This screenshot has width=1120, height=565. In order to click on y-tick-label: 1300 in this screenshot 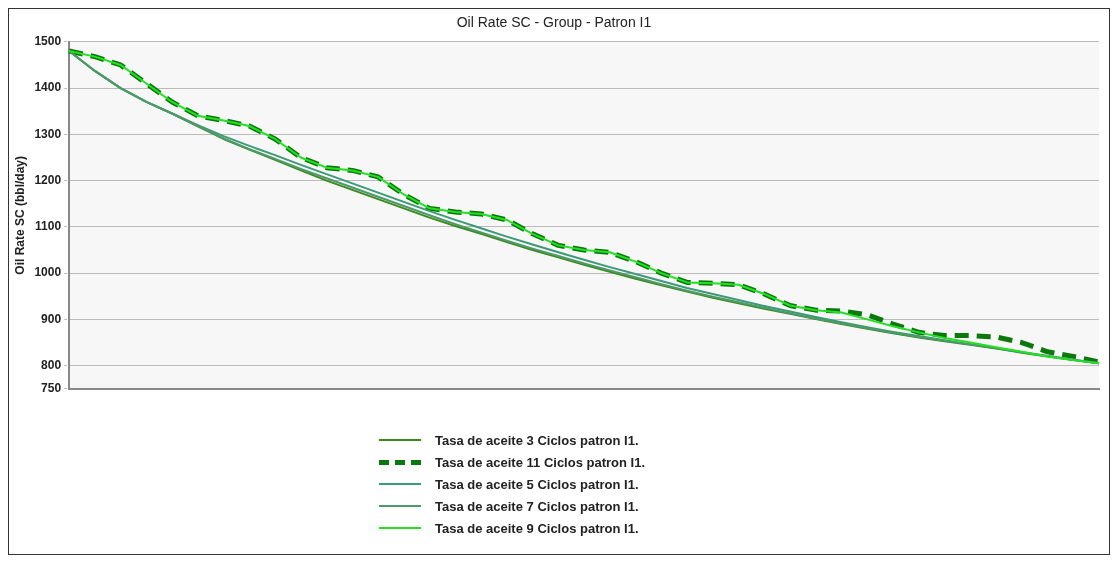, I will do `click(48, 133)`.